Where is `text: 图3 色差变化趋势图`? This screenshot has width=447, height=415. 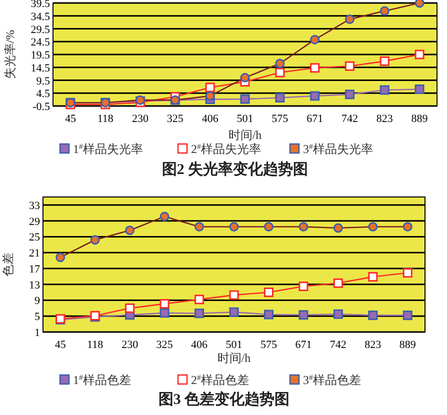 text: 图3 色差变化趋势图 is located at coordinates (224, 399).